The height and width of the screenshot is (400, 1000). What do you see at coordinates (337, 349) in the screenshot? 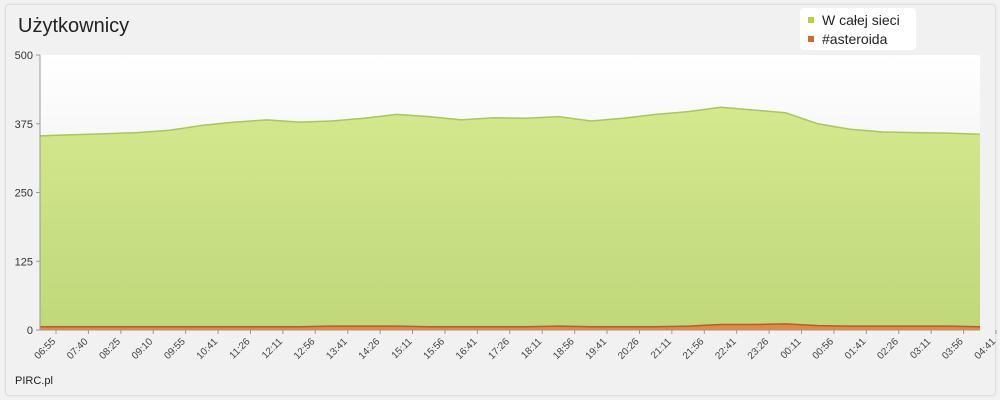
I see `x-tick-label: 13:41` at bounding box center [337, 349].